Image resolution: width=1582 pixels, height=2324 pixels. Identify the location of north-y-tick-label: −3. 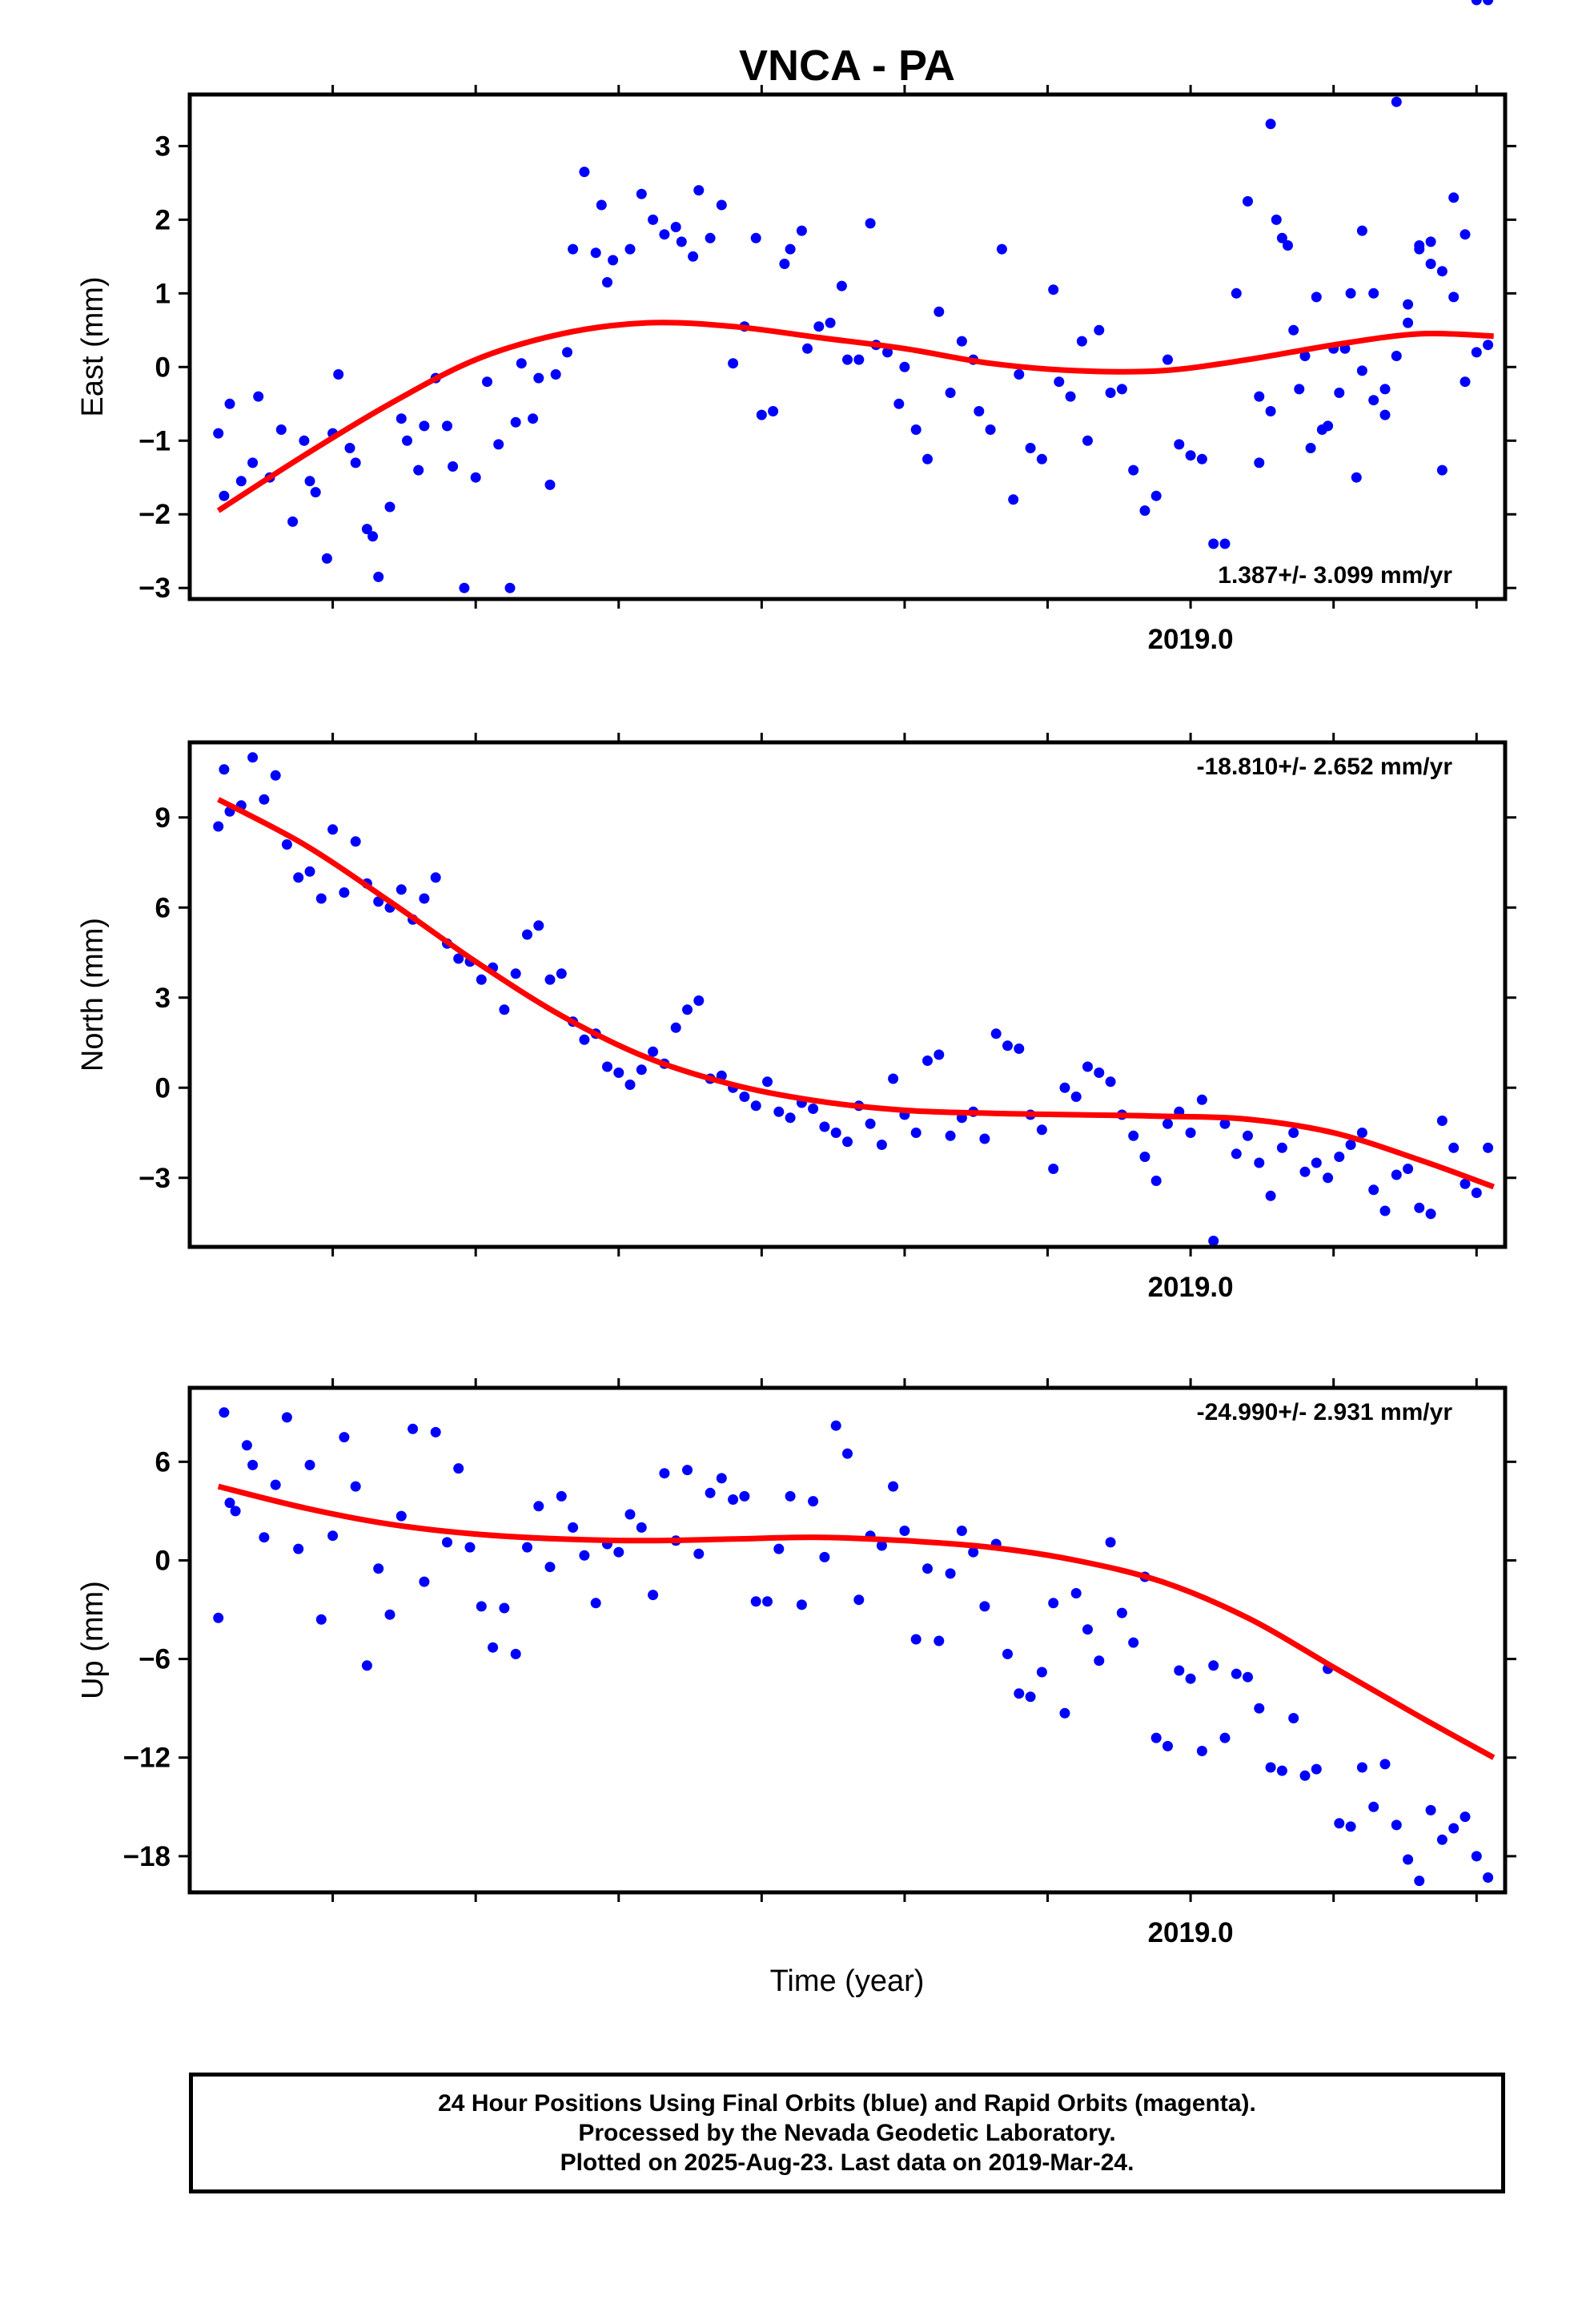
(155, 1178).